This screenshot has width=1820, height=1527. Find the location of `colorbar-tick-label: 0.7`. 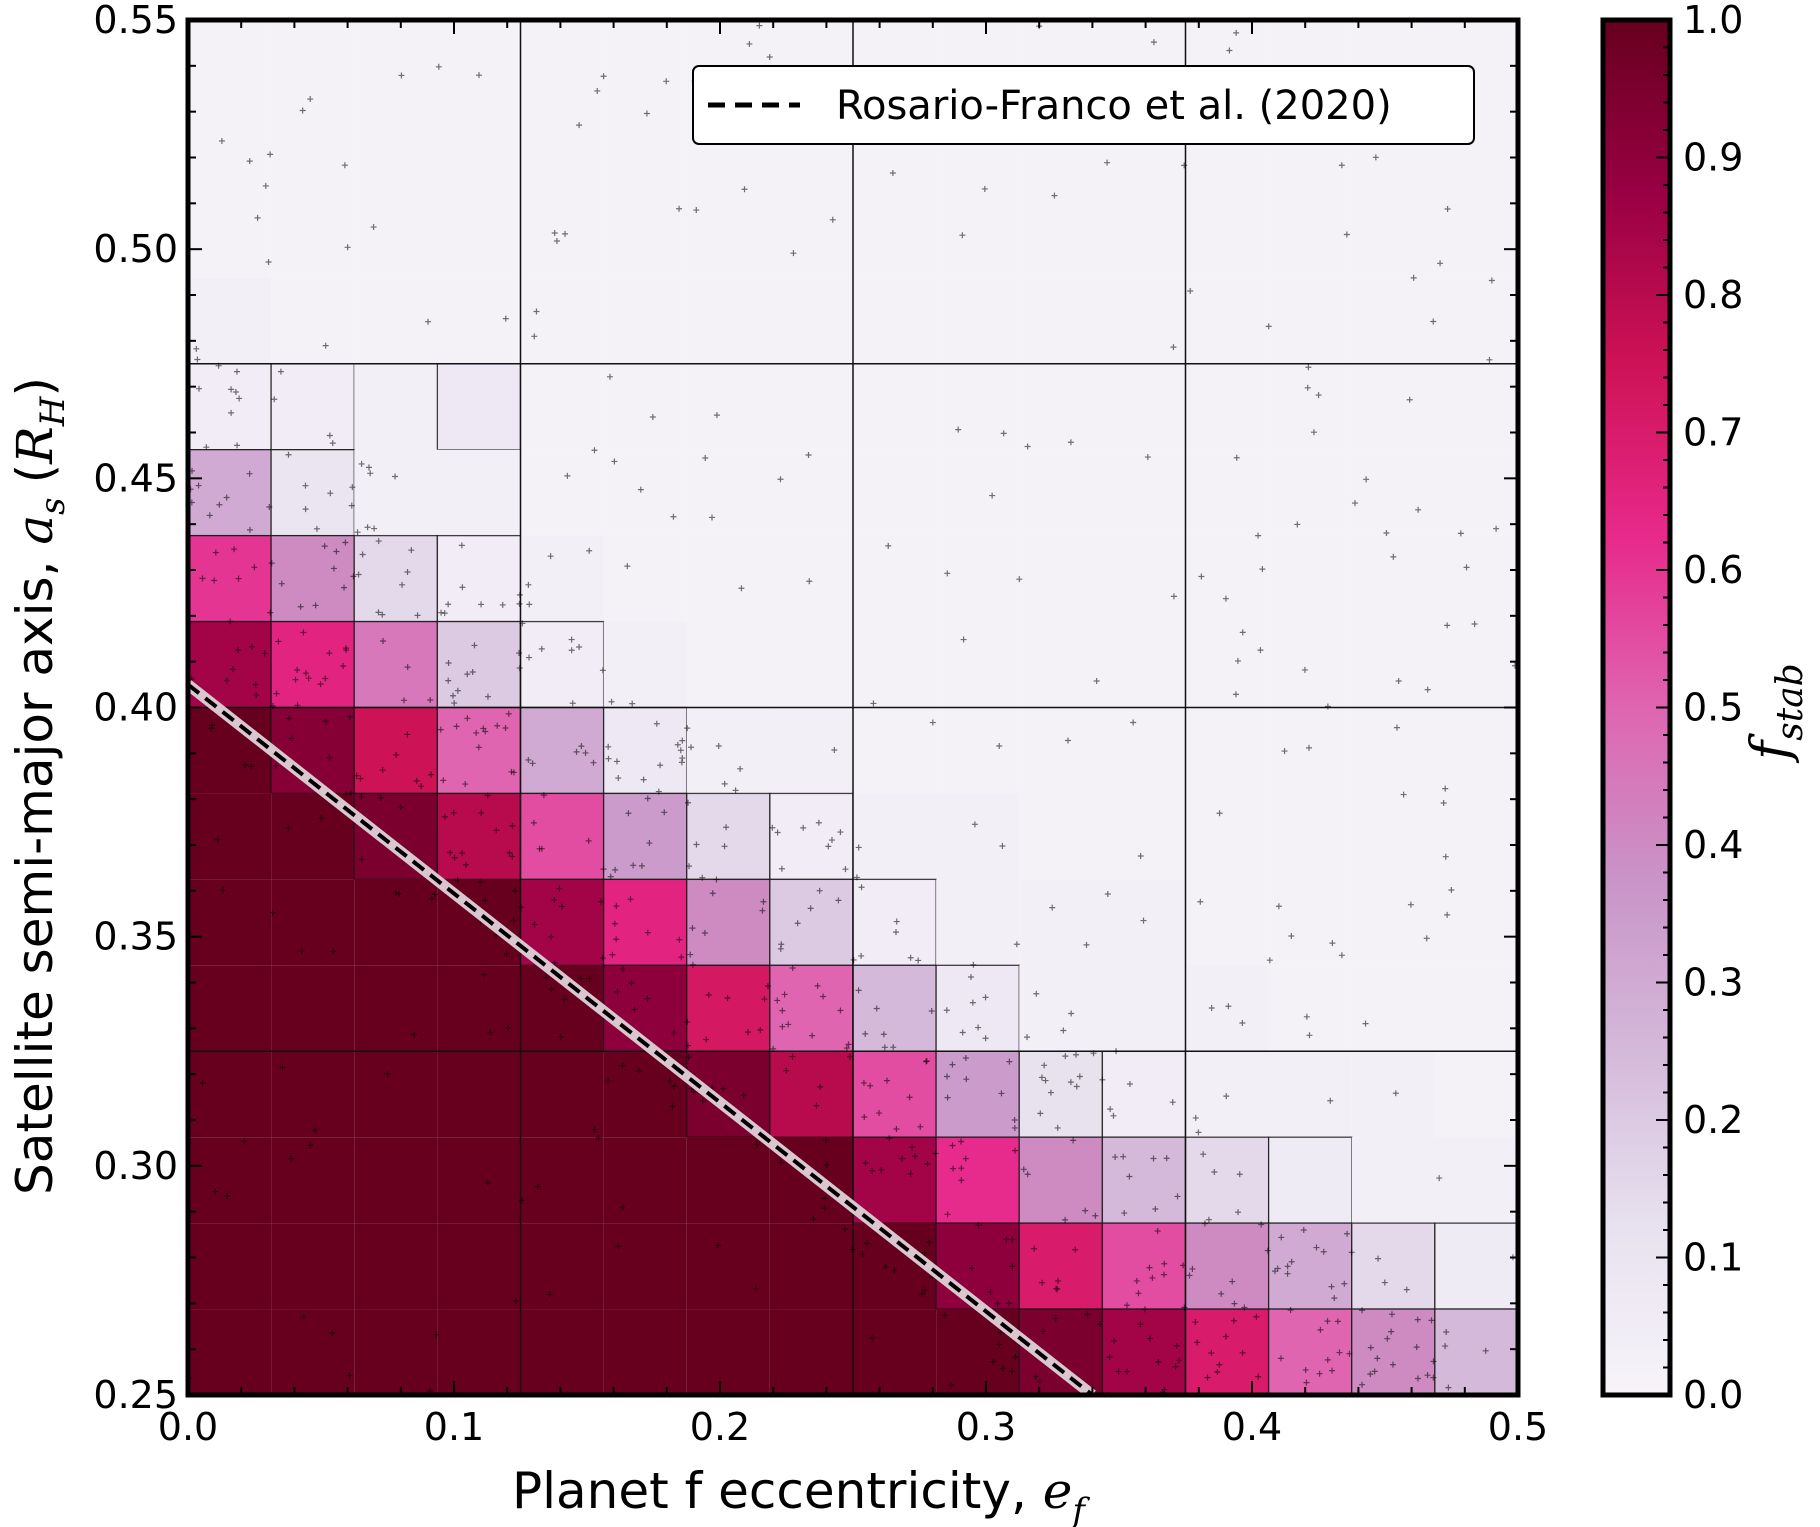

colorbar-tick-label: 0.7 is located at coordinates (1713, 433).